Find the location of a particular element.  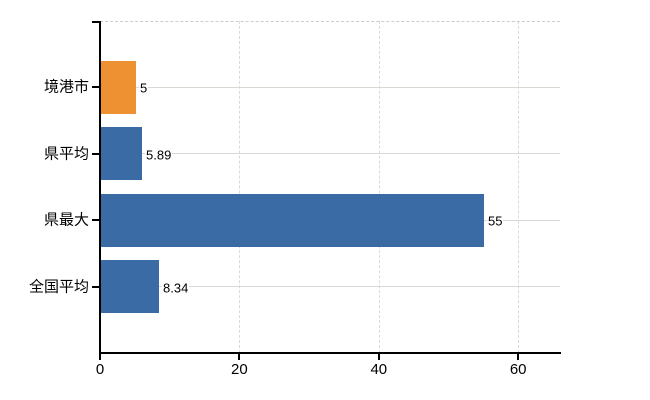

bar-value-label: 8.34 is located at coordinates (176, 288).